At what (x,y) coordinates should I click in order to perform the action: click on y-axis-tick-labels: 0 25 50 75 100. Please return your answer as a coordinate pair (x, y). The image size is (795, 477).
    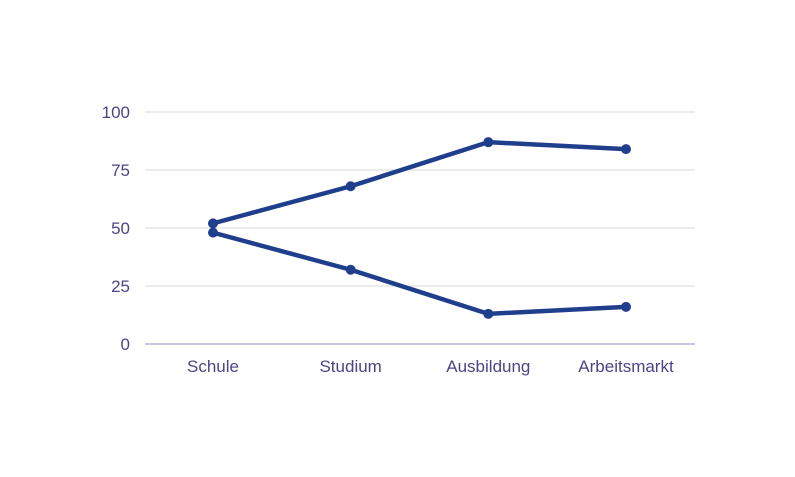
    Looking at the image, I should click on (116, 228).